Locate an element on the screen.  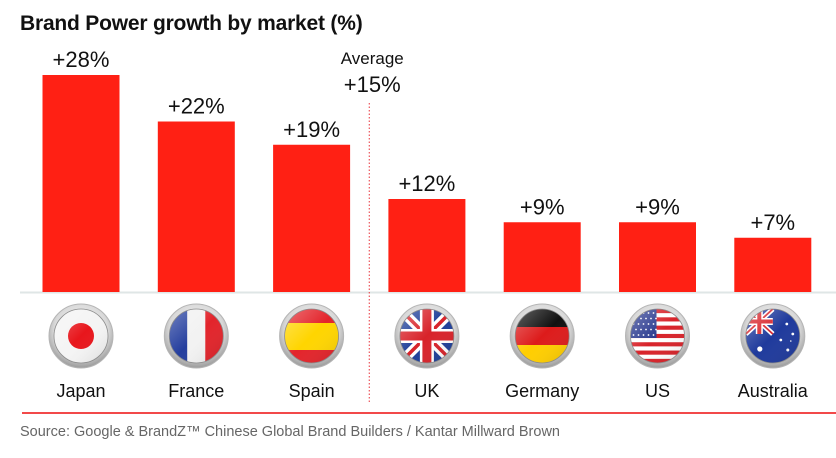
value-label-us: +9% is located at coordinates (657, 206).